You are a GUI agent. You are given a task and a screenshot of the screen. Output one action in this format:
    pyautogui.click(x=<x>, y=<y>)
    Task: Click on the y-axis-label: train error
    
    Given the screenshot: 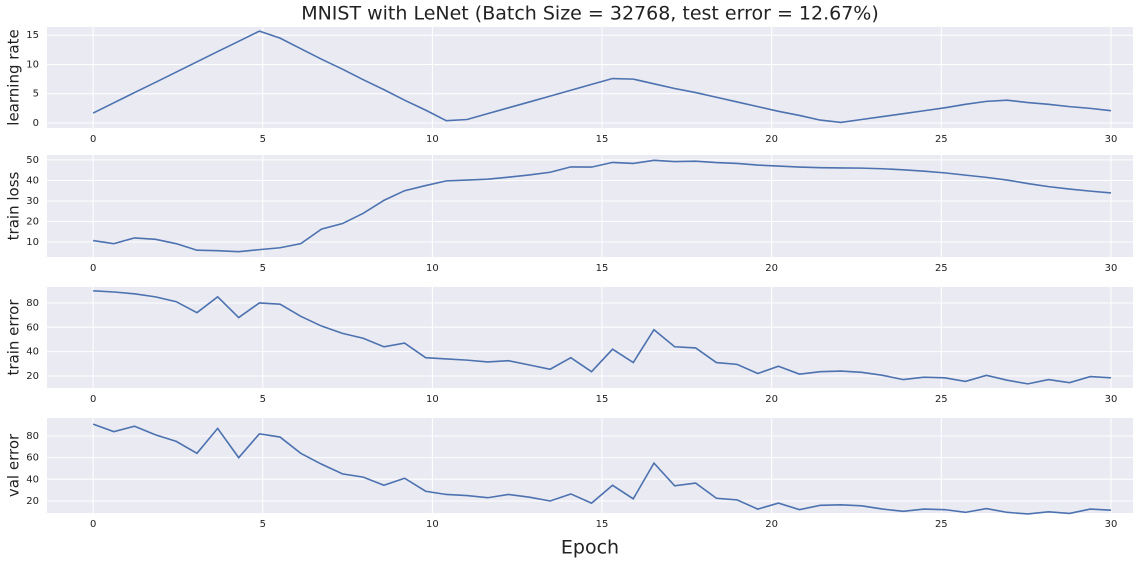 What is the action you would take?
    pyautogui.click(x=14, y=337)
    